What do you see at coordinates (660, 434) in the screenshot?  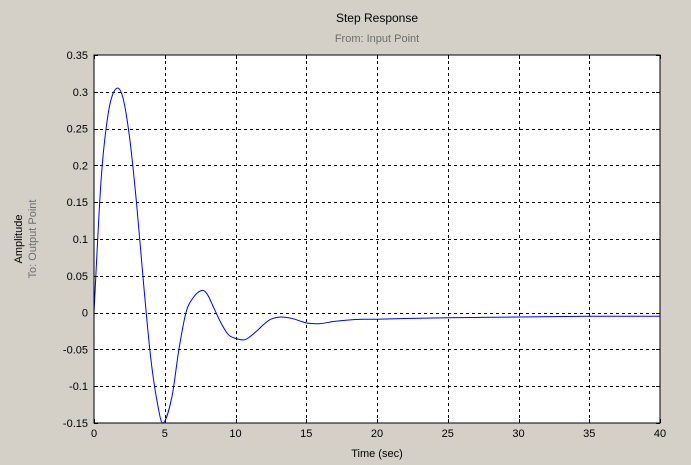 I see `x-tick-label: 40` at bounding box center [660, 434].